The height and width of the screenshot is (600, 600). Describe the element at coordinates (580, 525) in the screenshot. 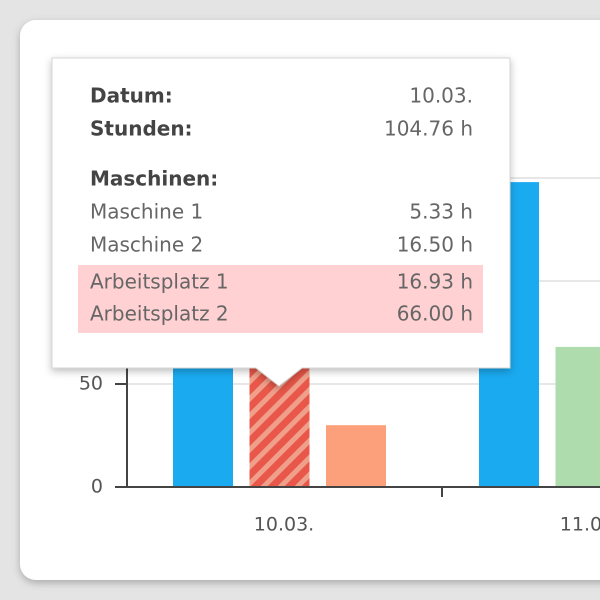

I see `x-tick-label: 11.03.` at that location.